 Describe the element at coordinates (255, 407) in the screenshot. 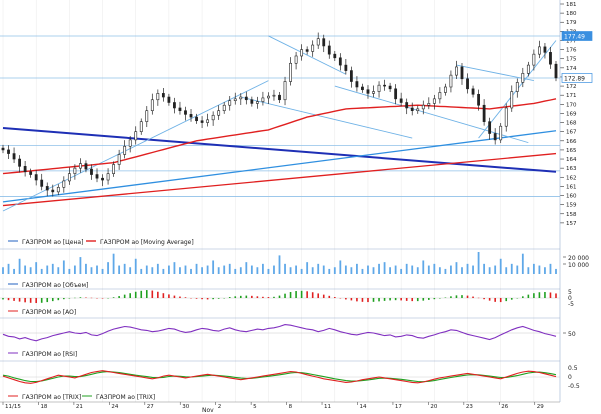

I see `time-tick-label: 5` at that location.